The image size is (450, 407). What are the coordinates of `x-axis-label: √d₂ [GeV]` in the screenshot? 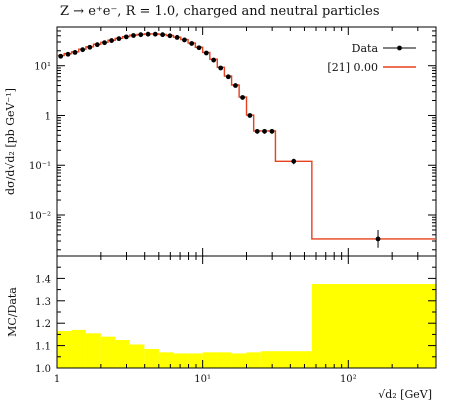 It's located at (405, 394).